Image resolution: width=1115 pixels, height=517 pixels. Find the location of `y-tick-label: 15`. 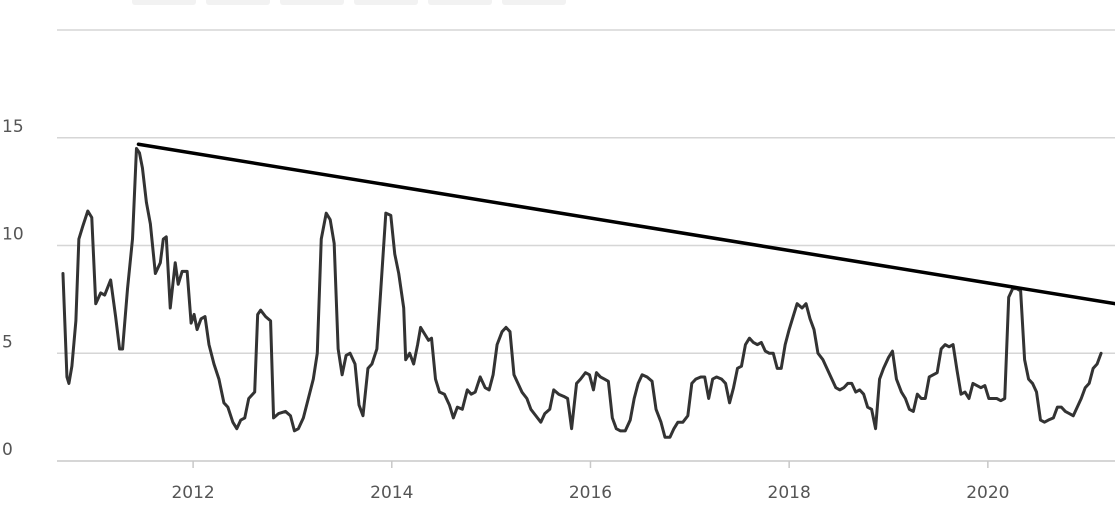

y-tick-label: 15 is located at coordinates (13, 127).